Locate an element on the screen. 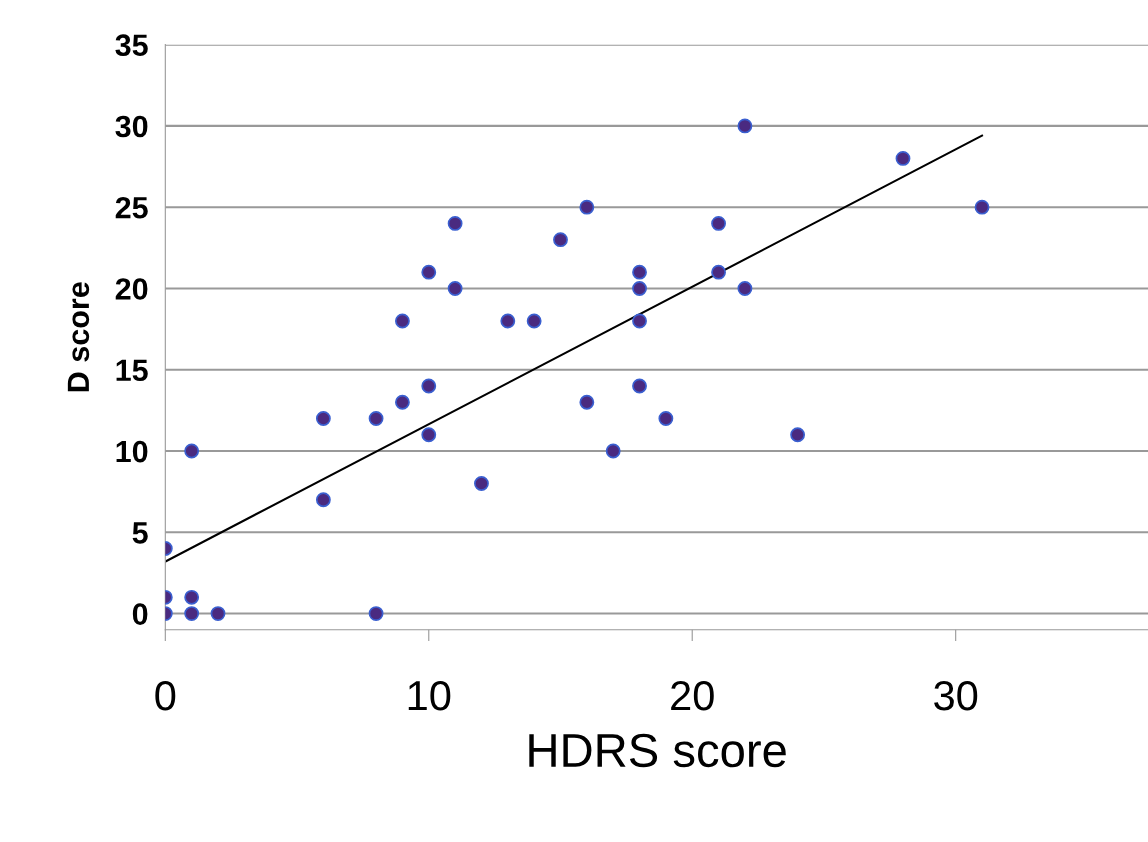 The height and width of the screenshot is (842, 1148). y-tick-label: 35 is located at coordinates (131, 45).